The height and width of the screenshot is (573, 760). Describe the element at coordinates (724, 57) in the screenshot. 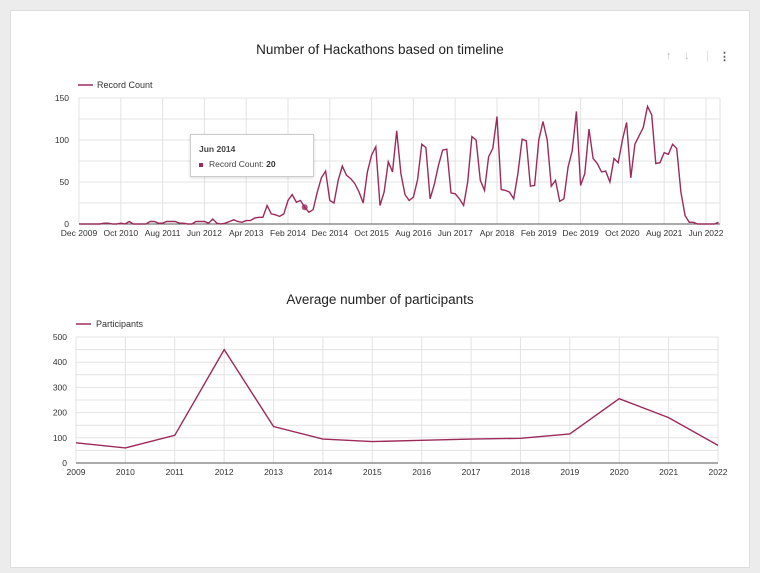

I see `more-vert-icon: ⋮` at that location.